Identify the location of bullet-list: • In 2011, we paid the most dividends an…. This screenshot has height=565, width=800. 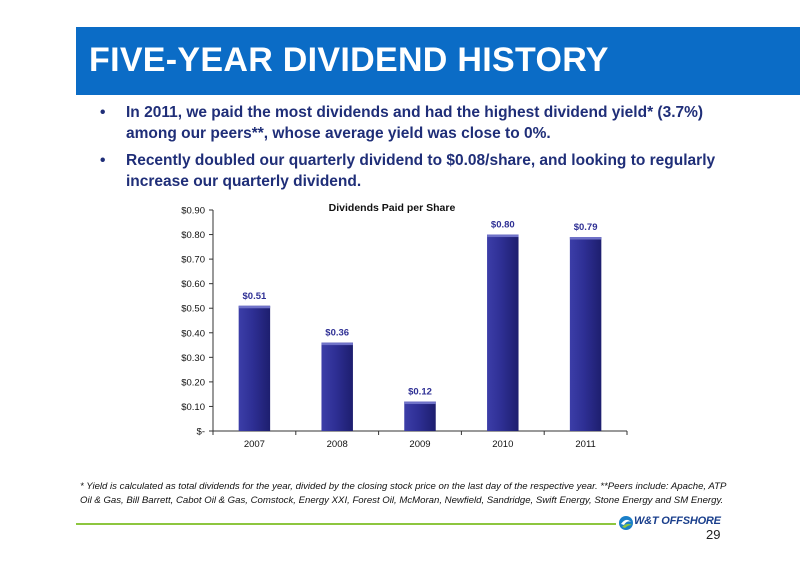
(425, 150).